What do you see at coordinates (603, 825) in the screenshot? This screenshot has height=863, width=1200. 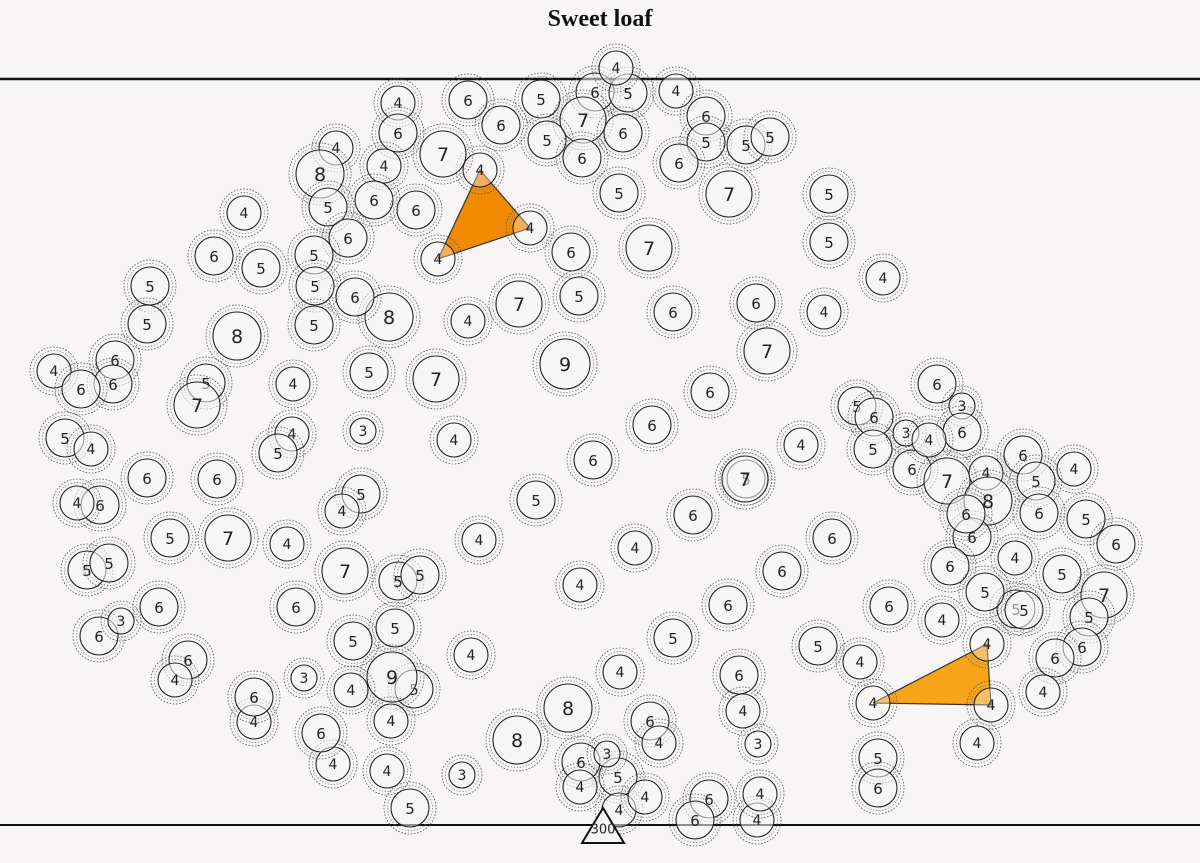 I see `shooter-marker: 300` at bounding box center [603, 825].